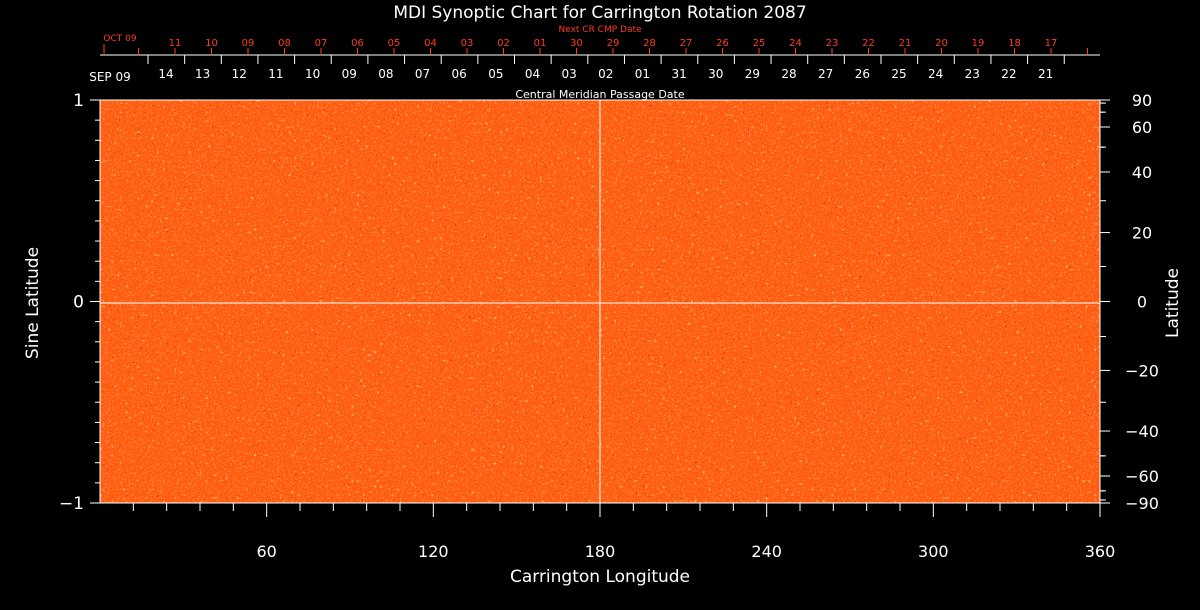 The image size is (1200, 610). Describe the element at coordinates (503, 43) in the screenshot. I see `next-cmp-date: 02` at that location.